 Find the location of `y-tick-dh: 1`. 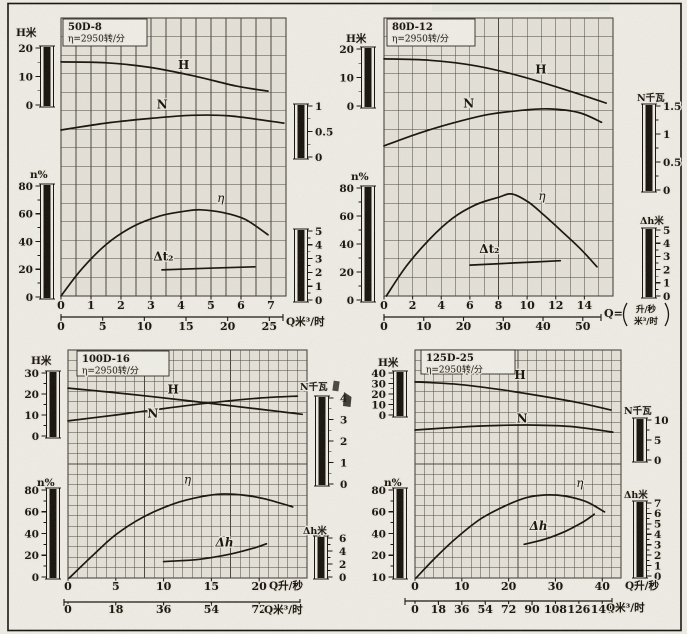

y-tick-dh: 1 is located at coordinates (666, 284).